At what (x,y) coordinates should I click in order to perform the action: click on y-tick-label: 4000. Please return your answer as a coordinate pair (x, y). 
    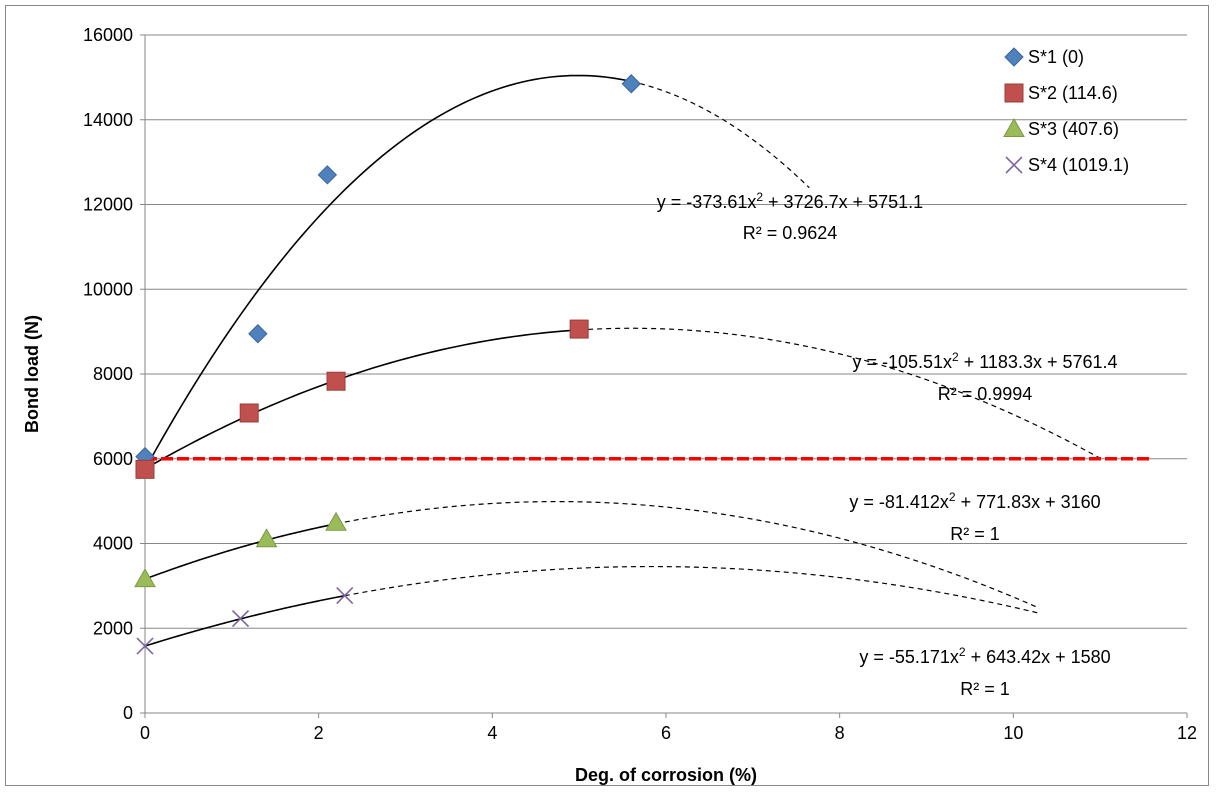
    Looking at the image, I should click on (113, 544).